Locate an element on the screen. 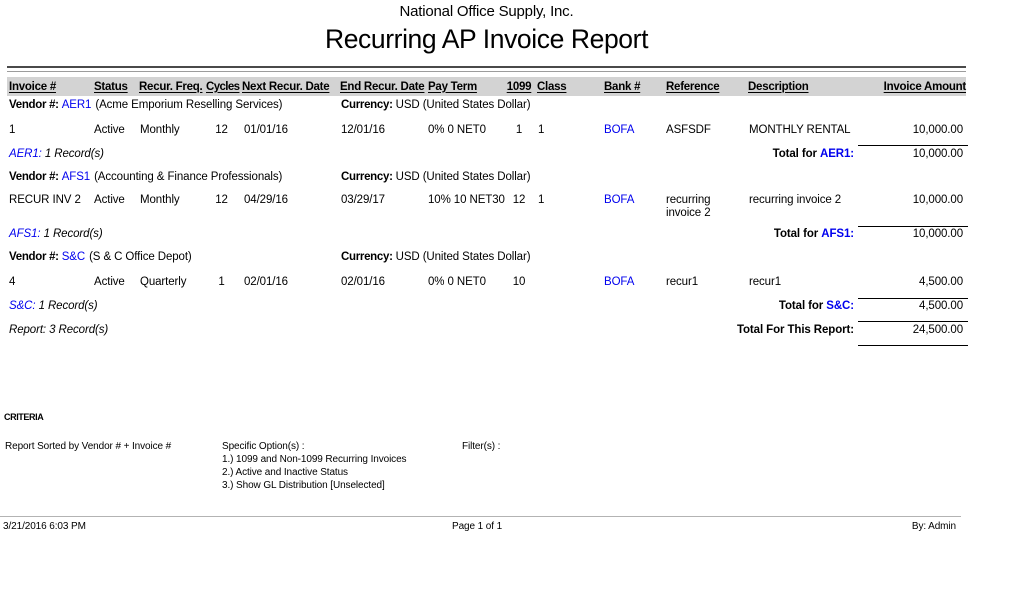 This screenshot has width=1016, height=599. vendor-name: (S & C Office Depot) is located at coordinates (140, 256).